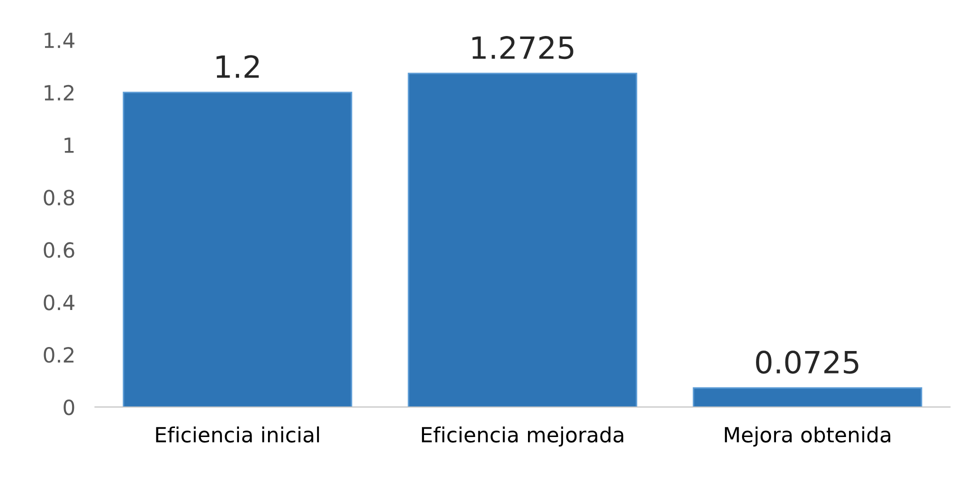  Describe the element at coordinates (69, 145) in the screenshot. I see `y-tick-label: 1` at that location.